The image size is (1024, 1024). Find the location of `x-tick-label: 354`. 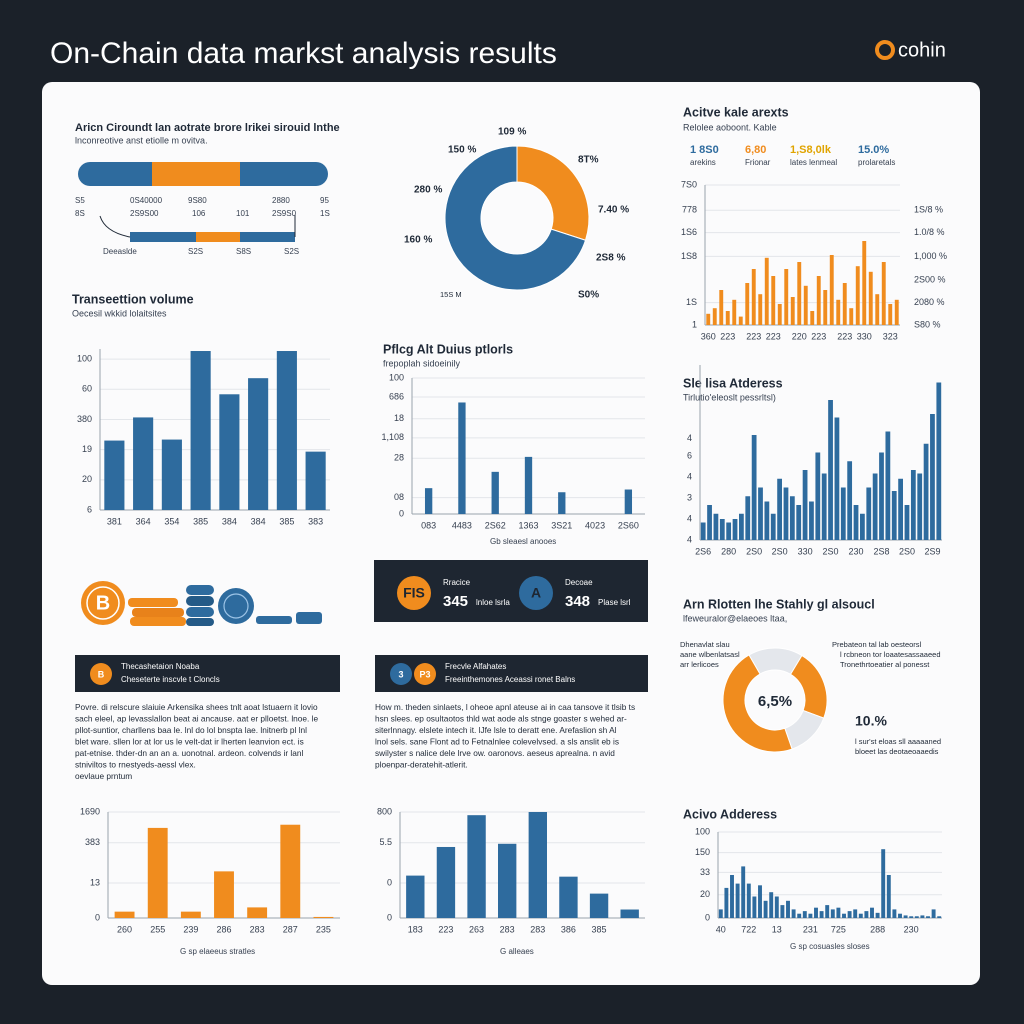

x-tick-label: 354 is located at coordinates (171, 521).